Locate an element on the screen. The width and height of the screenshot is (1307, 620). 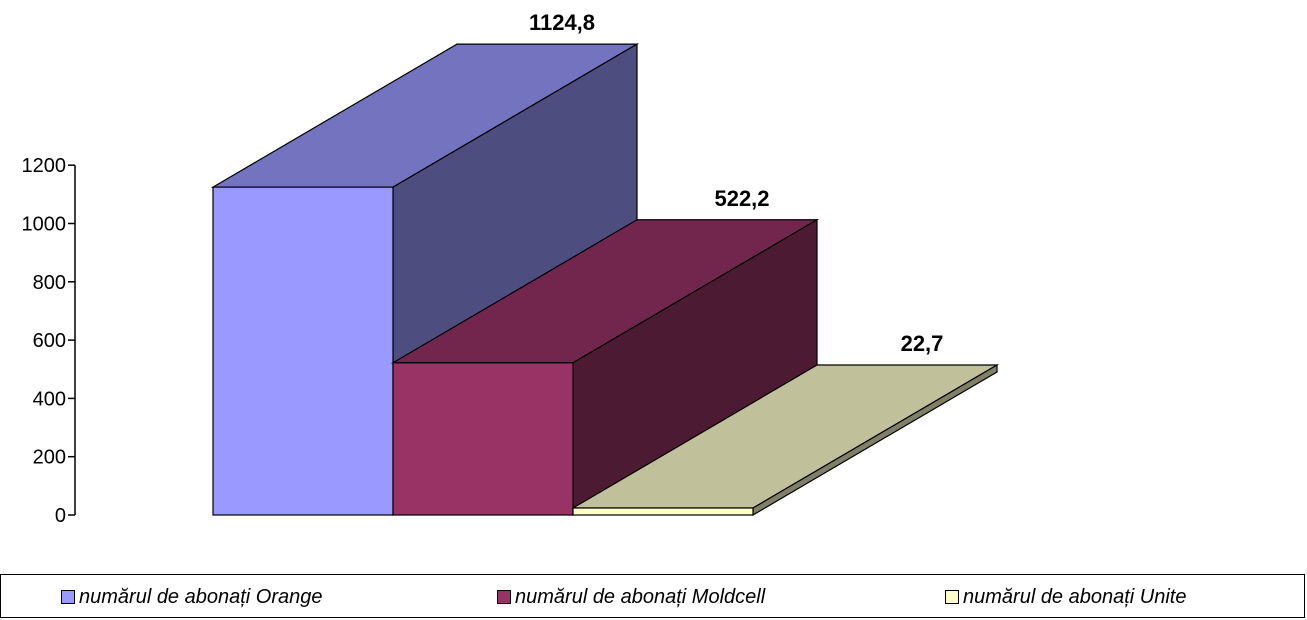
legend-swatch-moldcell is located at coordinates (504, 597).